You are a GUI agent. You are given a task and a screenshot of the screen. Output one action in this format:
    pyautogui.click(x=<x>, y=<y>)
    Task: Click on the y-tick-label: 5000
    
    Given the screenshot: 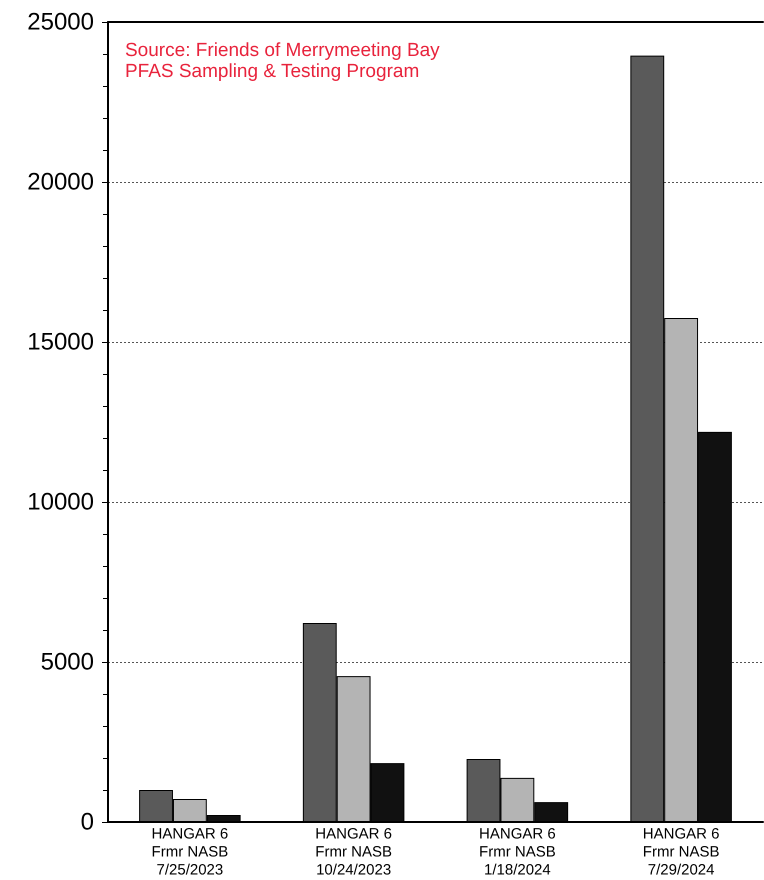 What is the action you would take?
    pyautogui.click(x=67, y=662)
    